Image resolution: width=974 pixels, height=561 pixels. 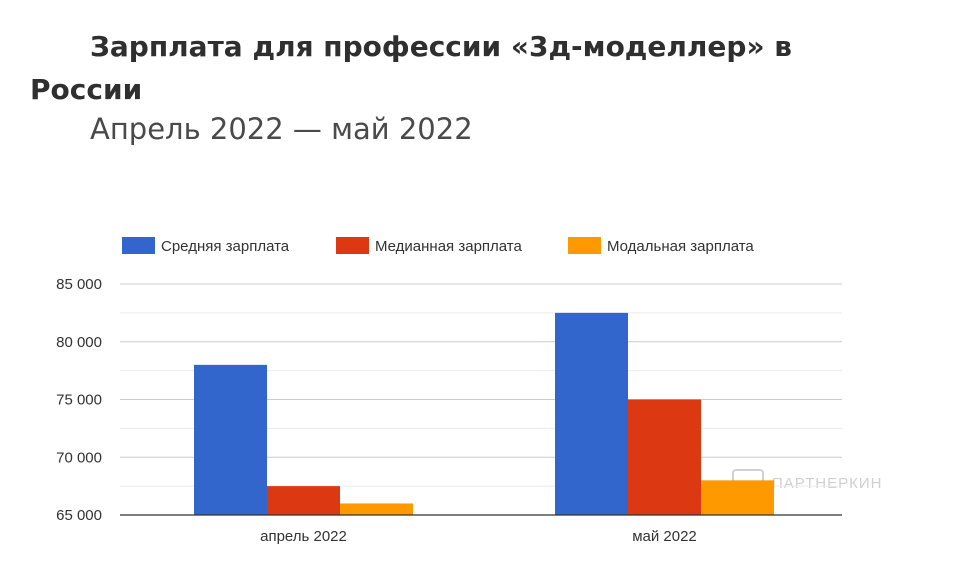 What do you see at coordinates (449, 246) in the screenshot?
I see `legend-label: Медианная зарплата` at bounding box center [449, 246].